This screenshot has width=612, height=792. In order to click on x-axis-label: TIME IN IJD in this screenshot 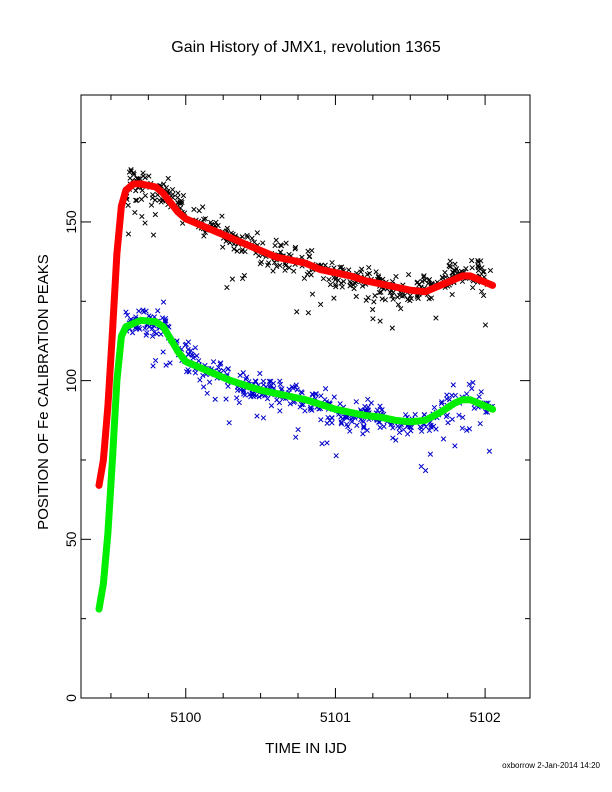, I will do `click(306, 748)`.